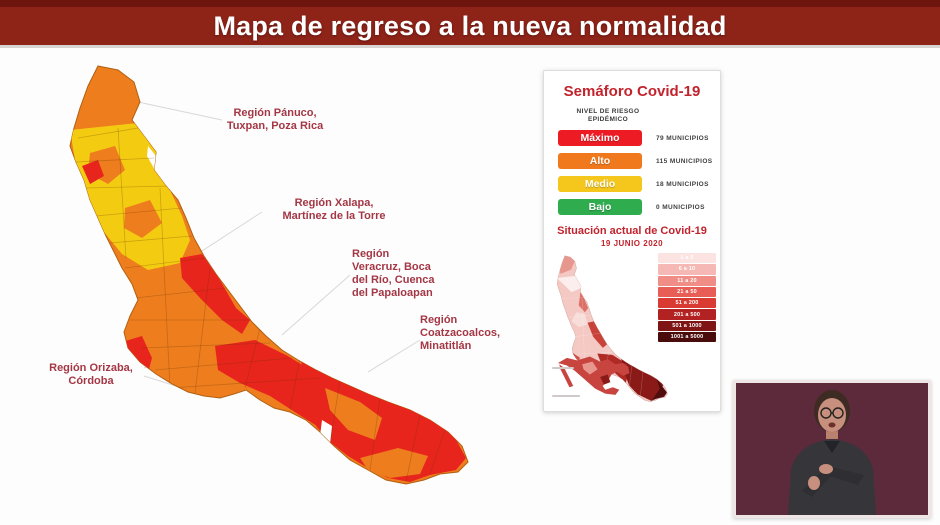  What do you see at coordinates (91, 374) in the screenshot?
I see `region-label-orizaba: Región Orizaba, Córdoba` at bounding box center [91, 374].